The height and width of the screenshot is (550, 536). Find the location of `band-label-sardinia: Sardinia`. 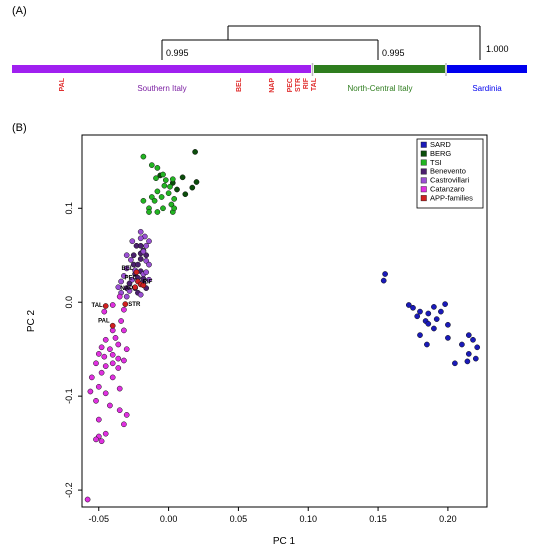

band-label-sardinia: Sardinia is located at coordinates (487, 88).